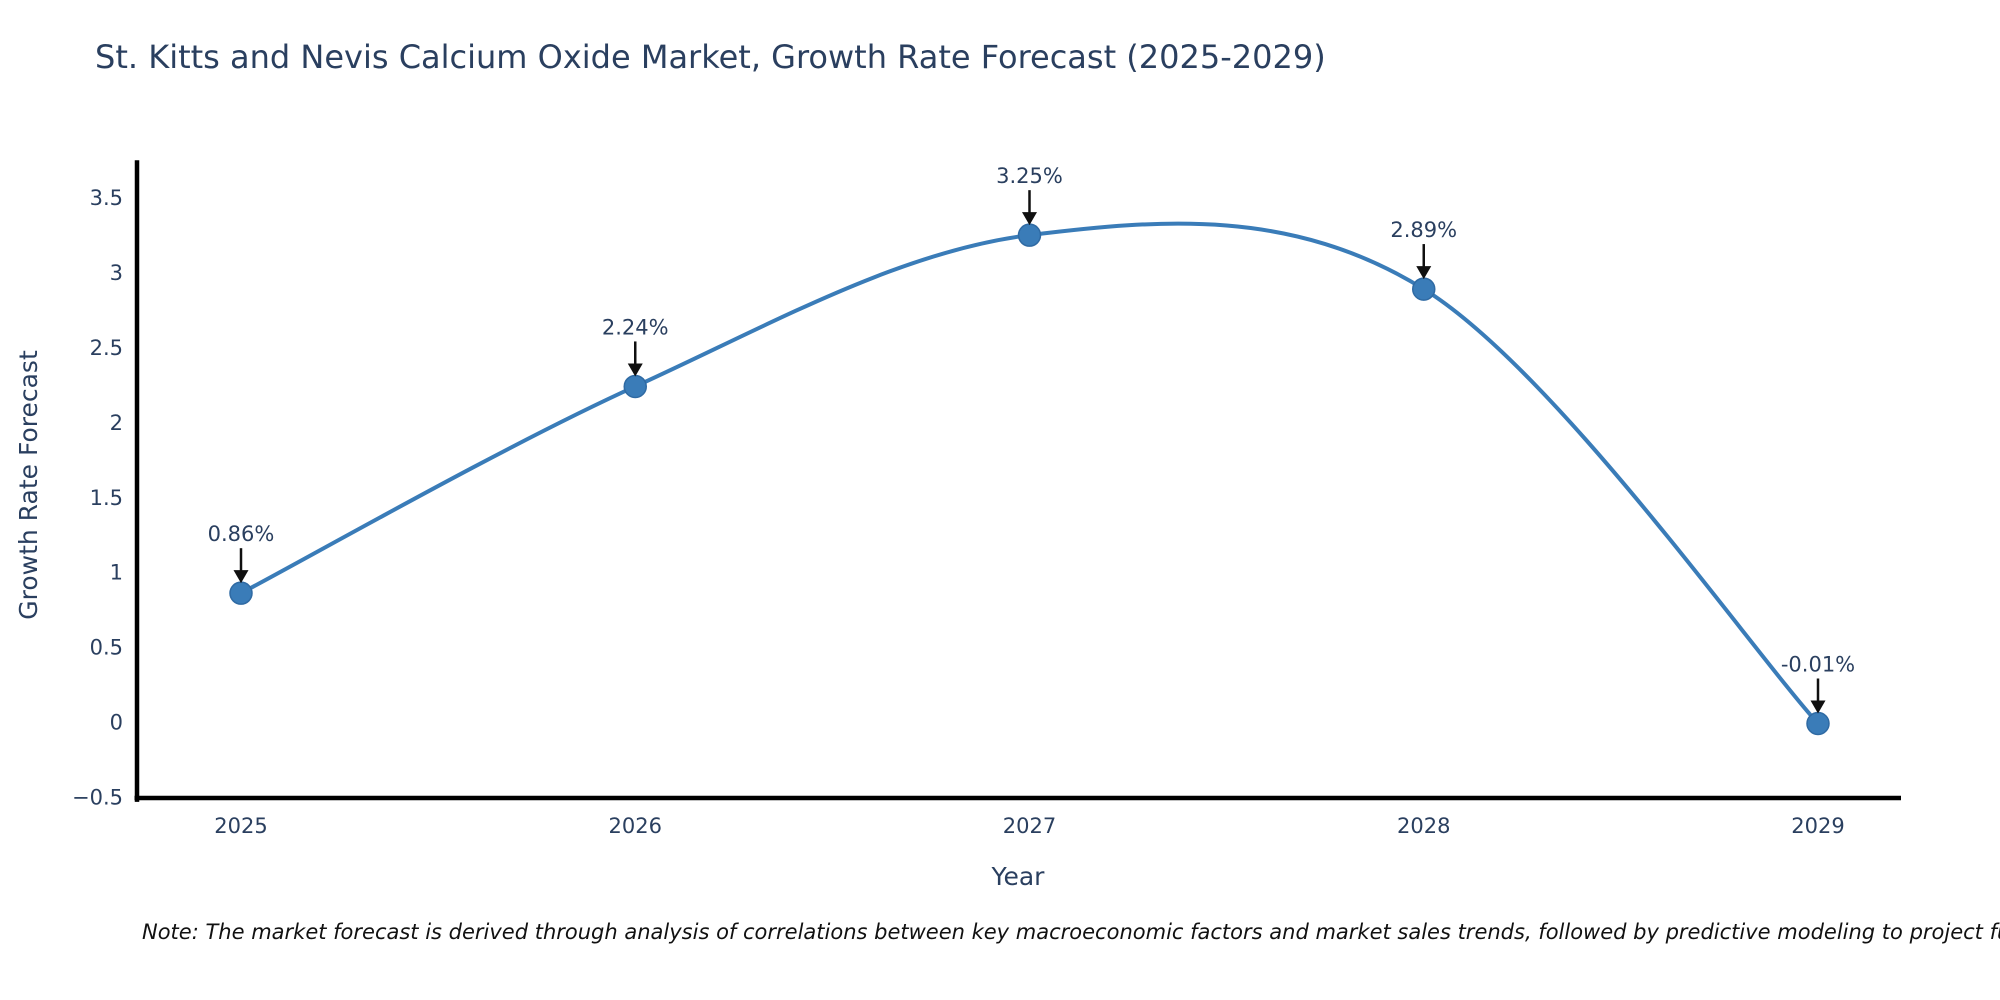 The width and height of the screenshot is (2000, 1000). What do you see at coordinates (106, 648) in the screenshot?
I see `y-tick-label: 0.5` at bounding box center [106, 648].